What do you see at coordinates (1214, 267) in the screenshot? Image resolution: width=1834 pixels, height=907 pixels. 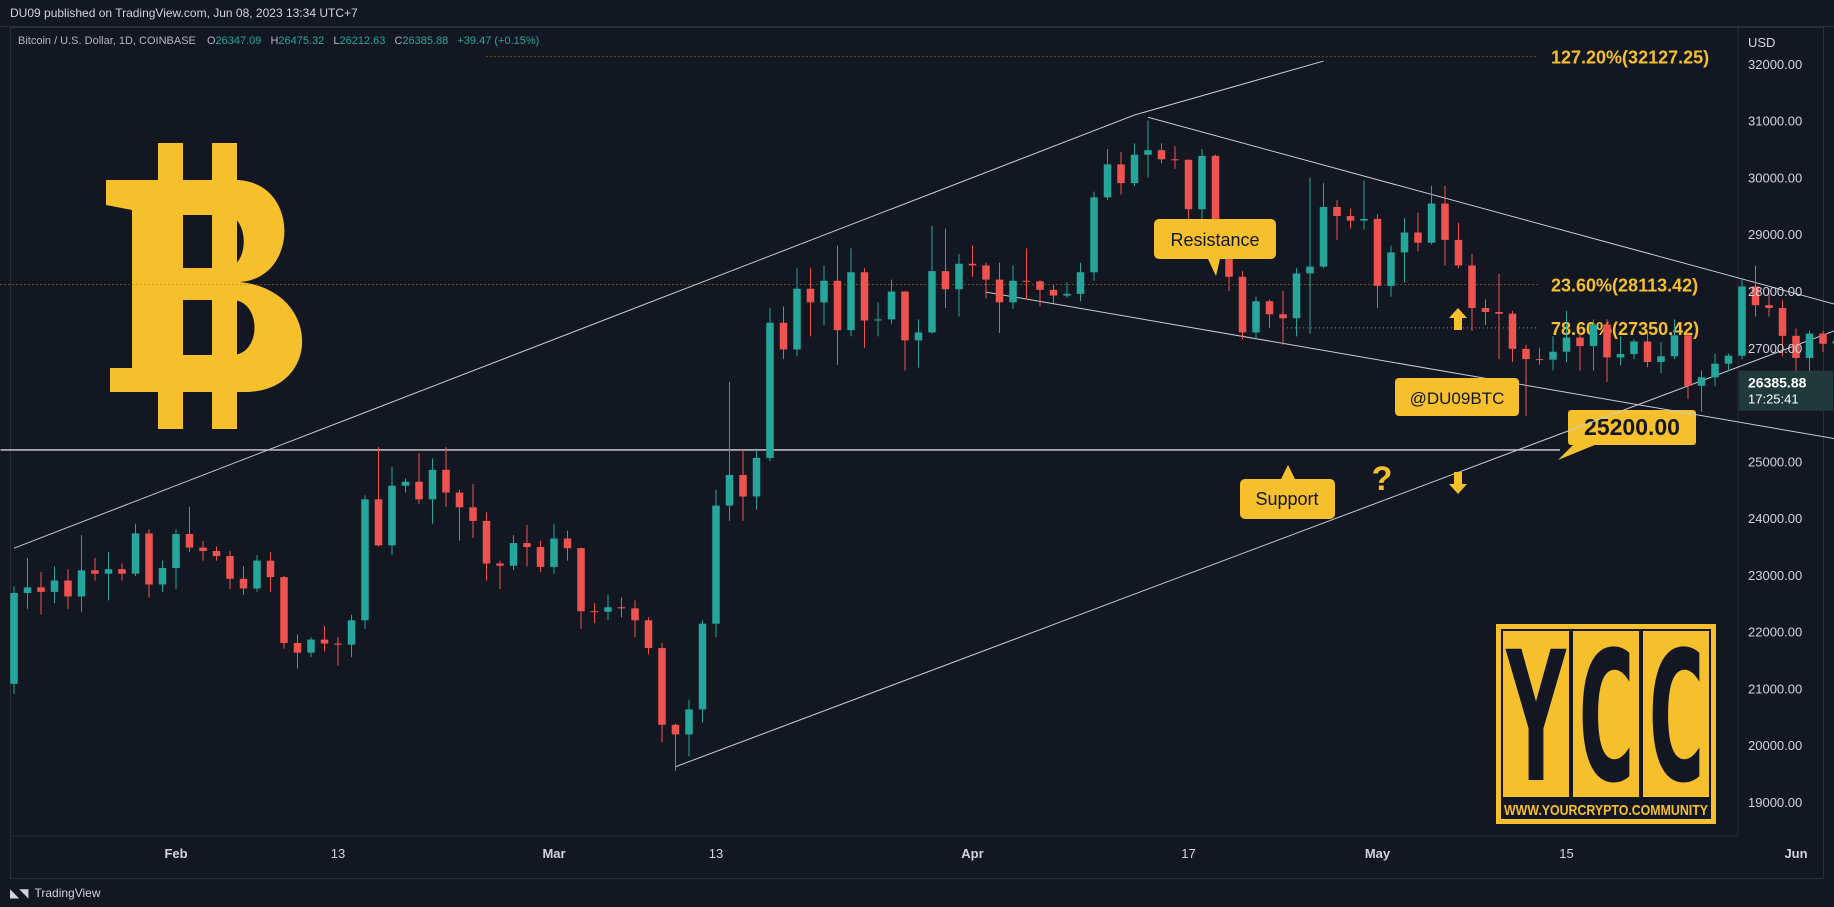 I see `resistance-callout-pointer` at bounding box center [1214, 267].